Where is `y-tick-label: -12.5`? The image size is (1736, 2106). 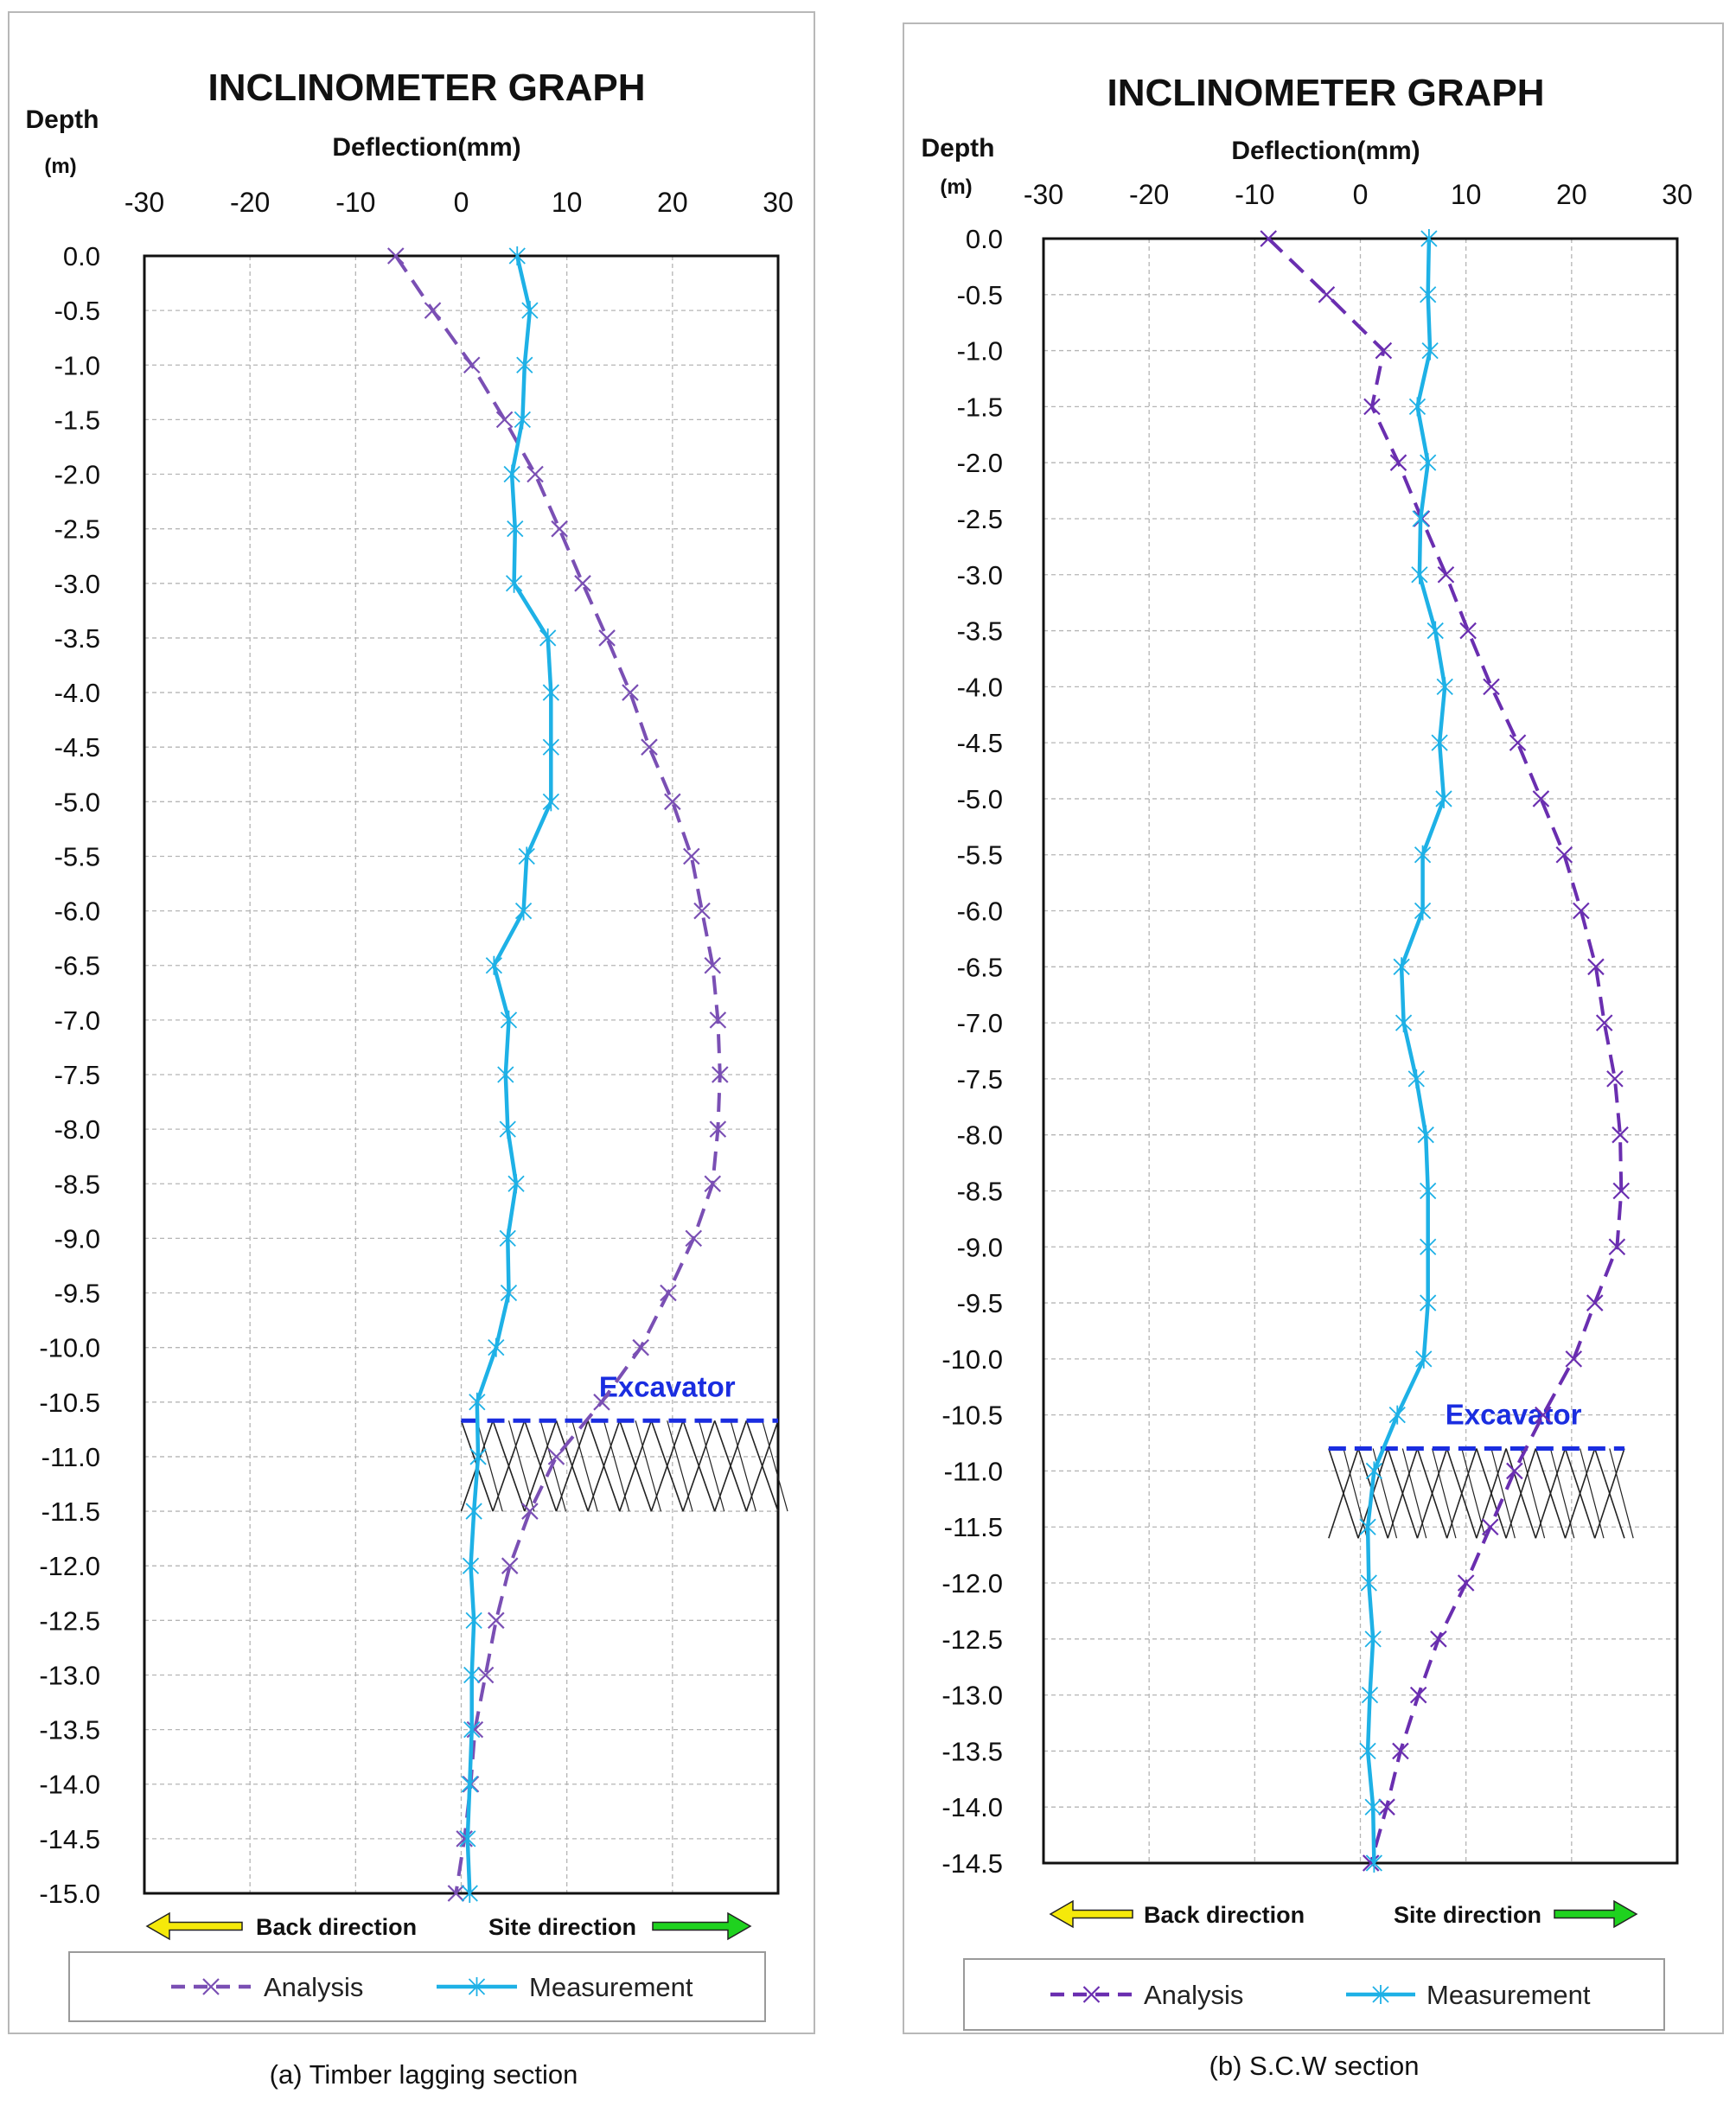
y-tick-label: -12.5 is located at coordinates (69, 1620).